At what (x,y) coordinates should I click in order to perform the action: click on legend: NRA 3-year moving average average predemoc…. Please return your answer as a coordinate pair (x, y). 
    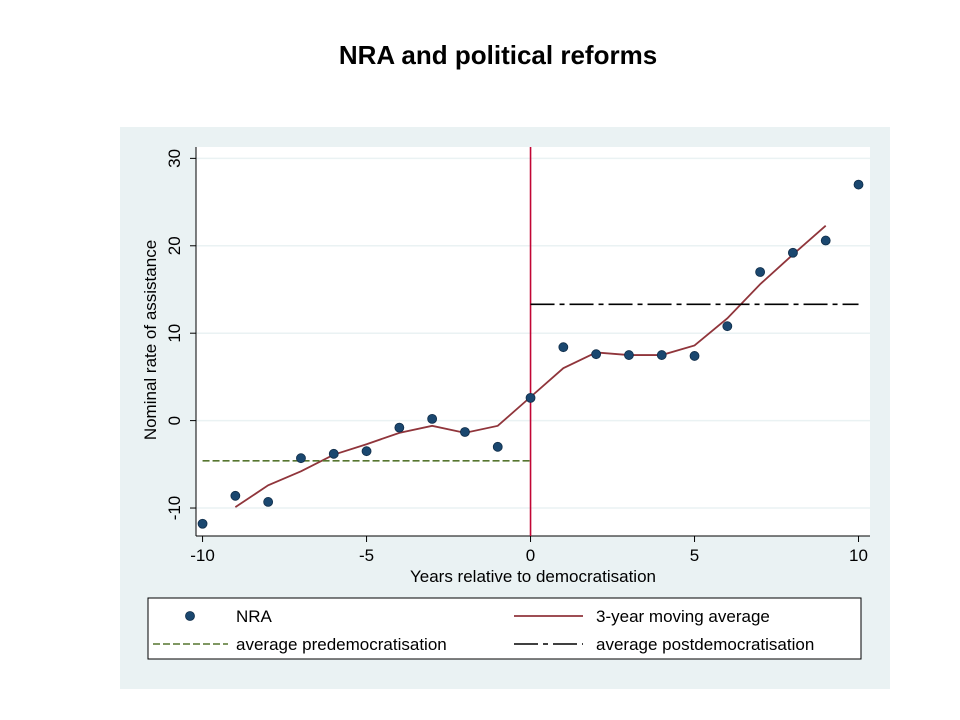
    Looking at the image, I should click on (504, 628).